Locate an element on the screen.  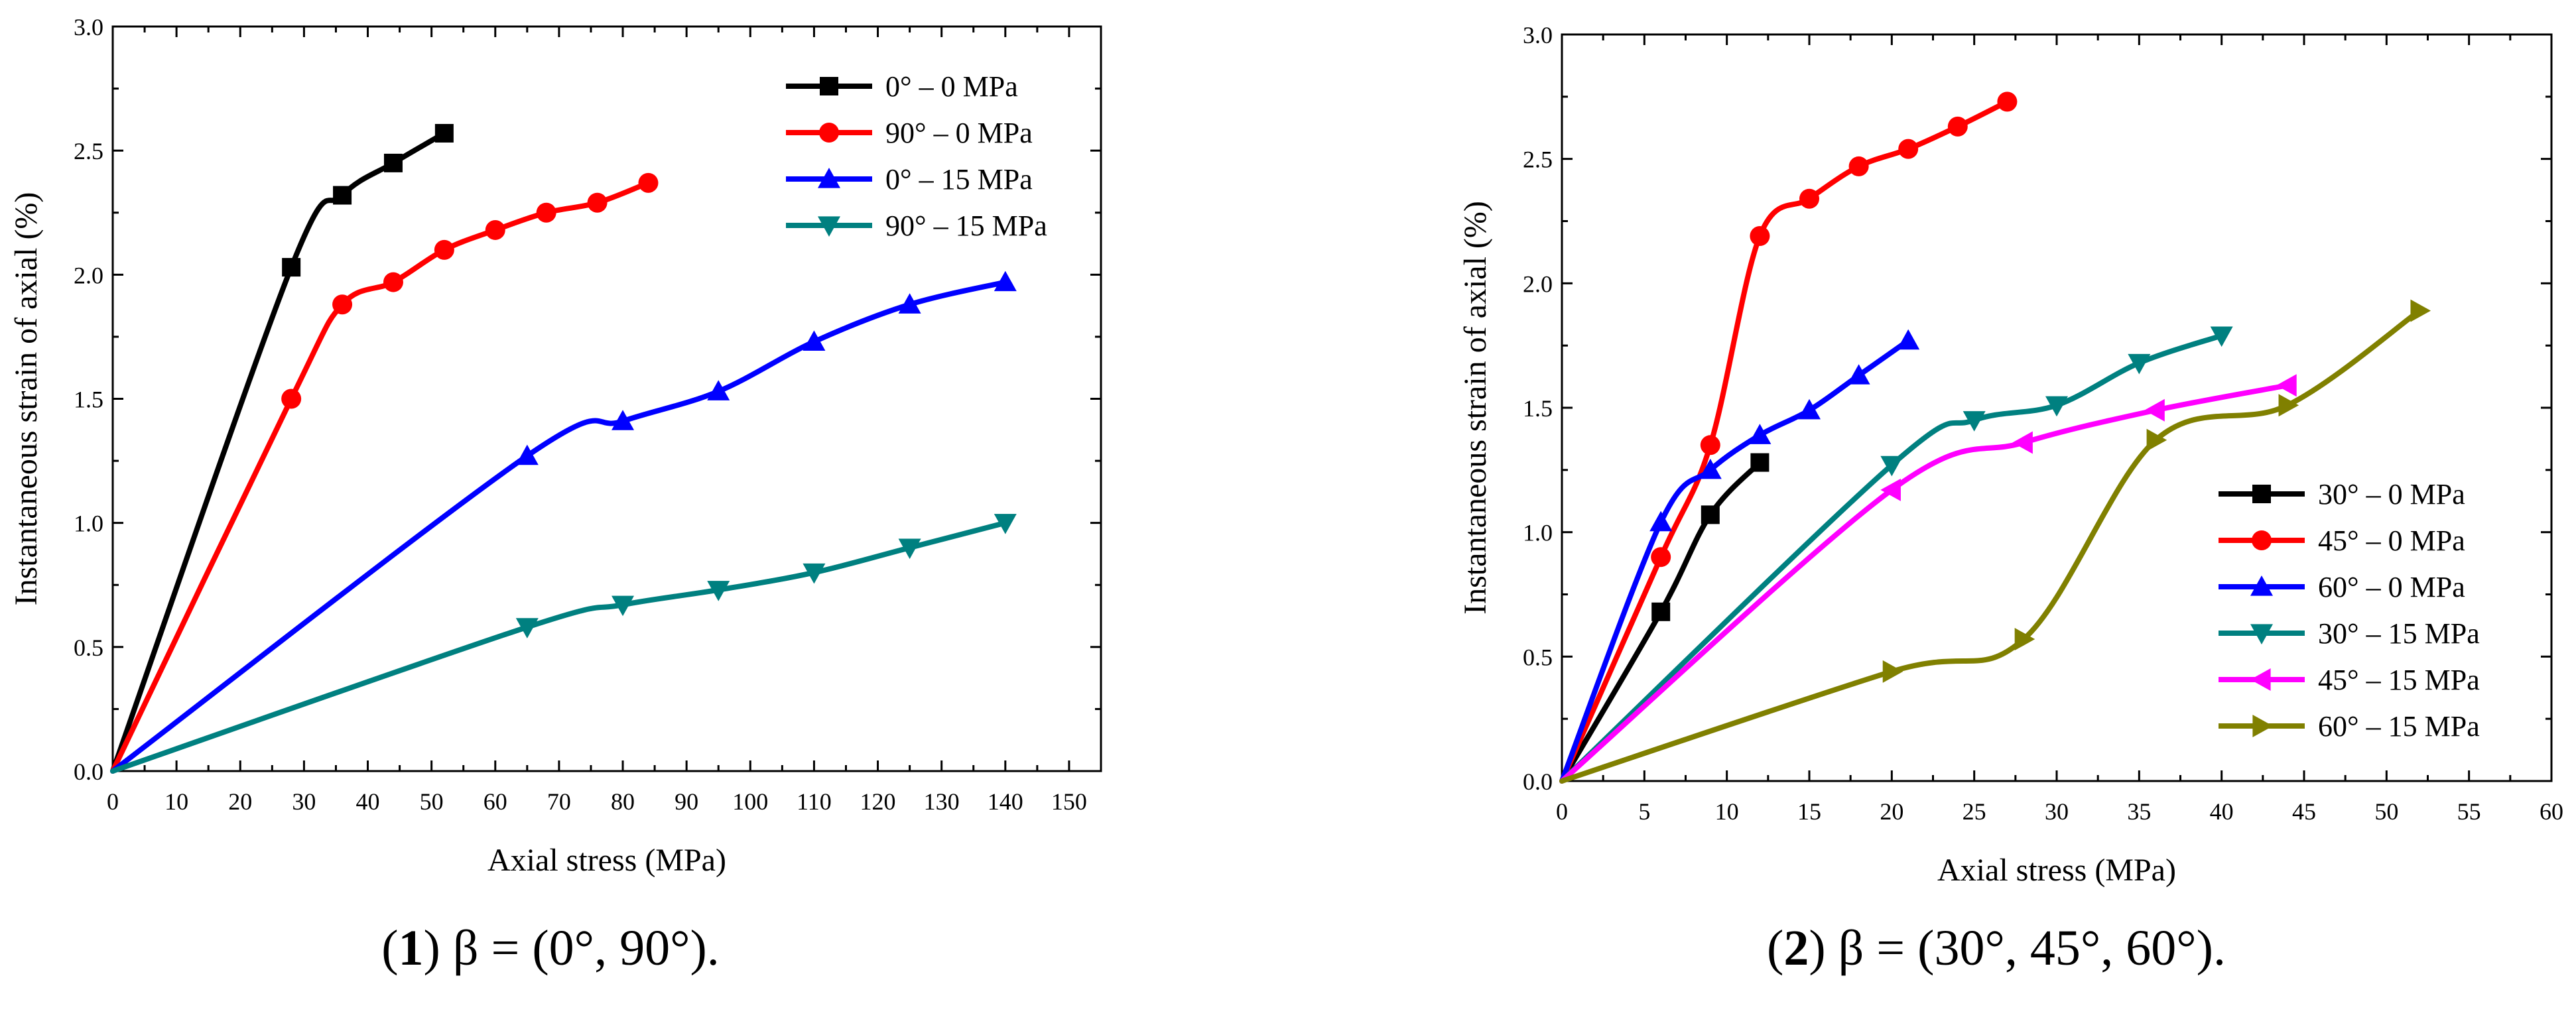
y-tick-label: 1.0 is located at coordinates (89, 524).